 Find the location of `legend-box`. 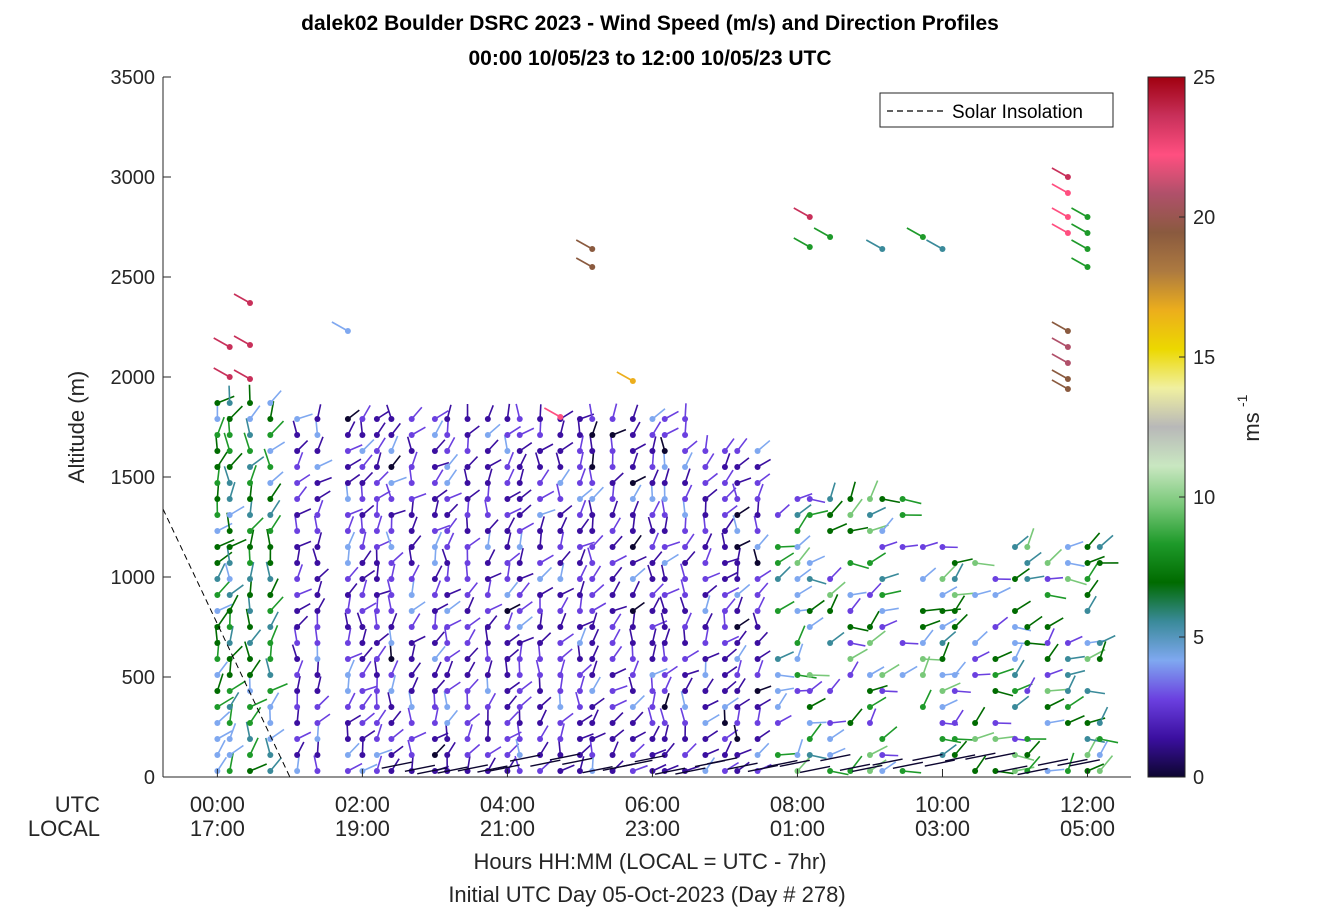

legend-box is located at coordinates (996, 110).